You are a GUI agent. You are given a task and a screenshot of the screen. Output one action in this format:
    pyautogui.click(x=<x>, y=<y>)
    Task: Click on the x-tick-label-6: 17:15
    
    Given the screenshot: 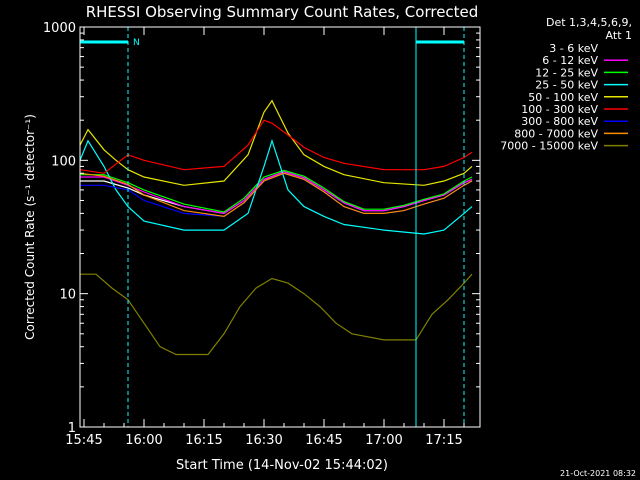 What is the action you would take?
    pyautogui.click(x=443, y=440)
    